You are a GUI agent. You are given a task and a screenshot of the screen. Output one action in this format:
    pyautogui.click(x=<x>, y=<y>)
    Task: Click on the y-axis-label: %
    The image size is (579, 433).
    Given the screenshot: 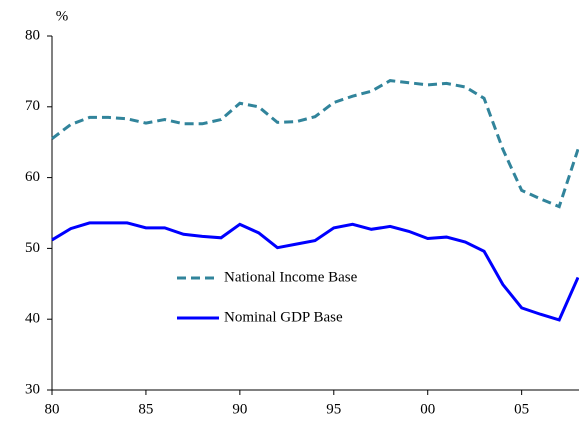 What is the action you would take?
    pyautogui.click(x=62, y=16)
    